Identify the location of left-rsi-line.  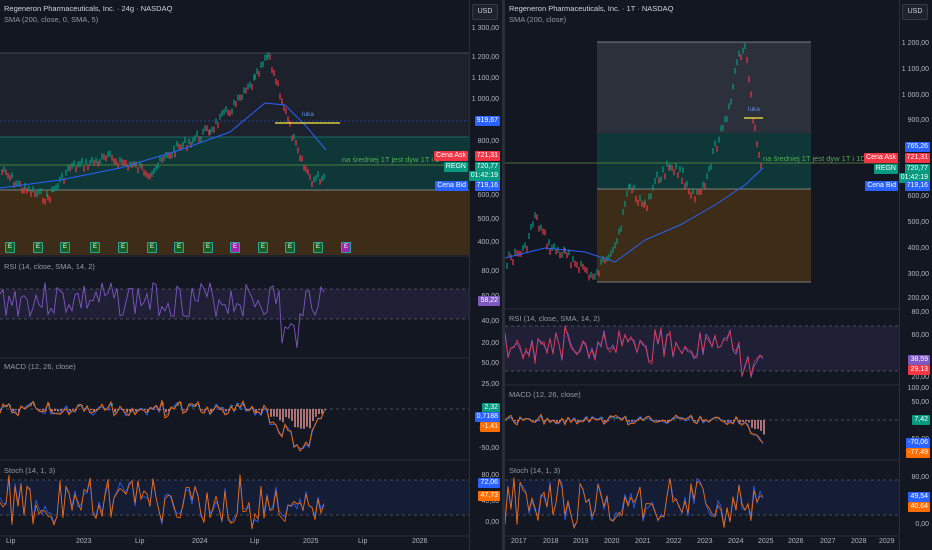
(162, 315).